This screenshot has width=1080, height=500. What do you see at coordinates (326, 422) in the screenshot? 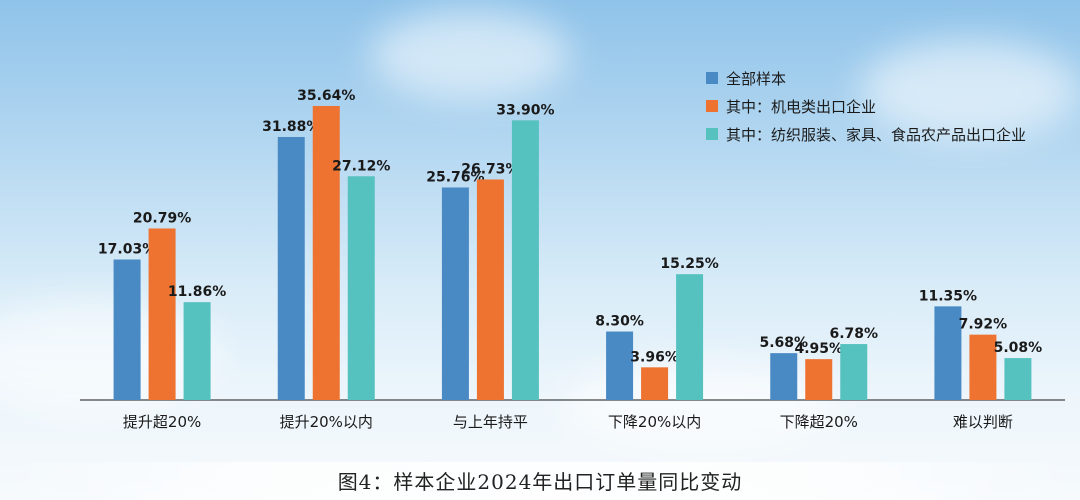
I see `x-tick-label-1: 提升20%以内` at bounding box center [326, 422].